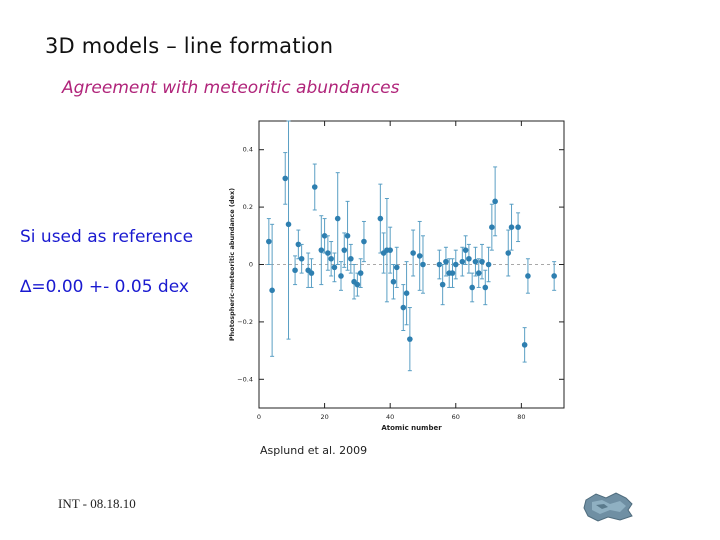 The width and height of the screenshot is (720, 540). Describe the element at coordinates (314, 450) in the screenshot. I see `citation: Asplund et al. 2009` at that location.